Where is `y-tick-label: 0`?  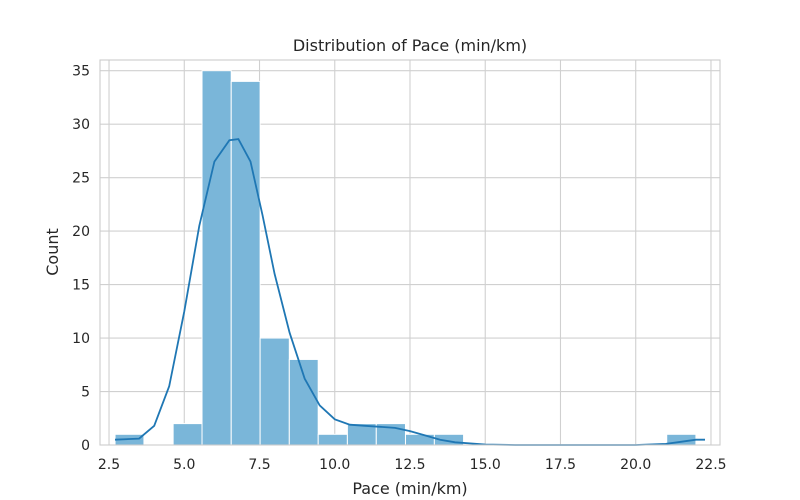 y-tick-label: 0 is located at coordinates (85, 446).